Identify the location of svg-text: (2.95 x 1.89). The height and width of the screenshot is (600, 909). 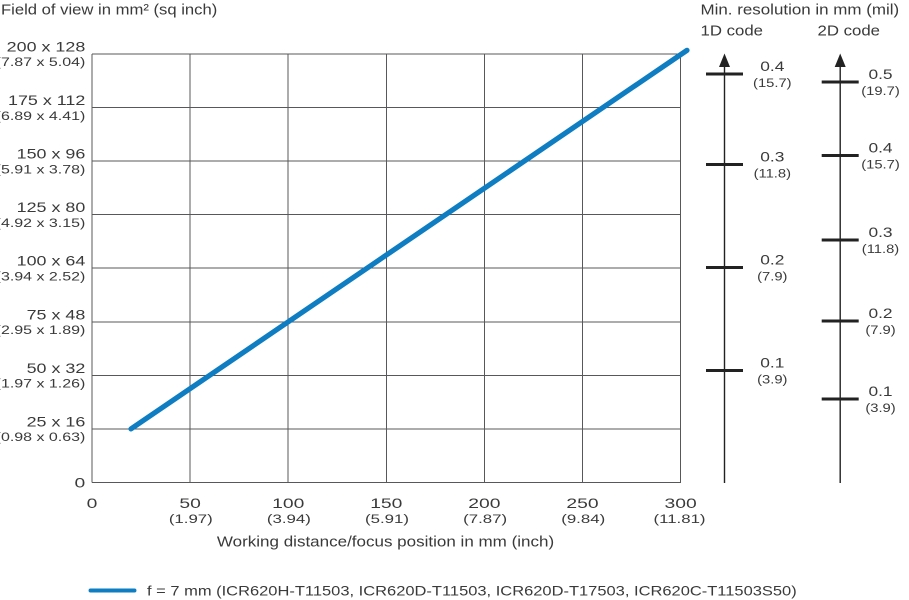
(42, 331).